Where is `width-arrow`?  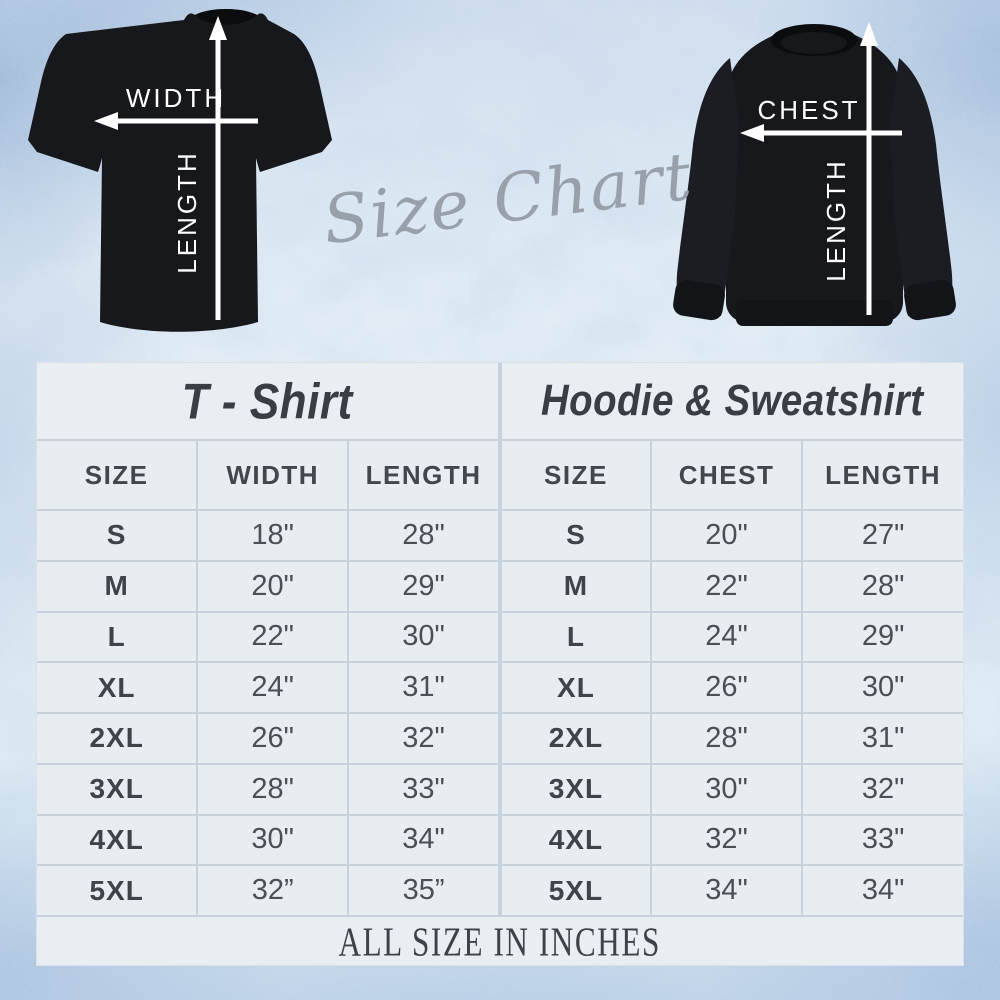
width-arrow is located at coordinates (176, 121).